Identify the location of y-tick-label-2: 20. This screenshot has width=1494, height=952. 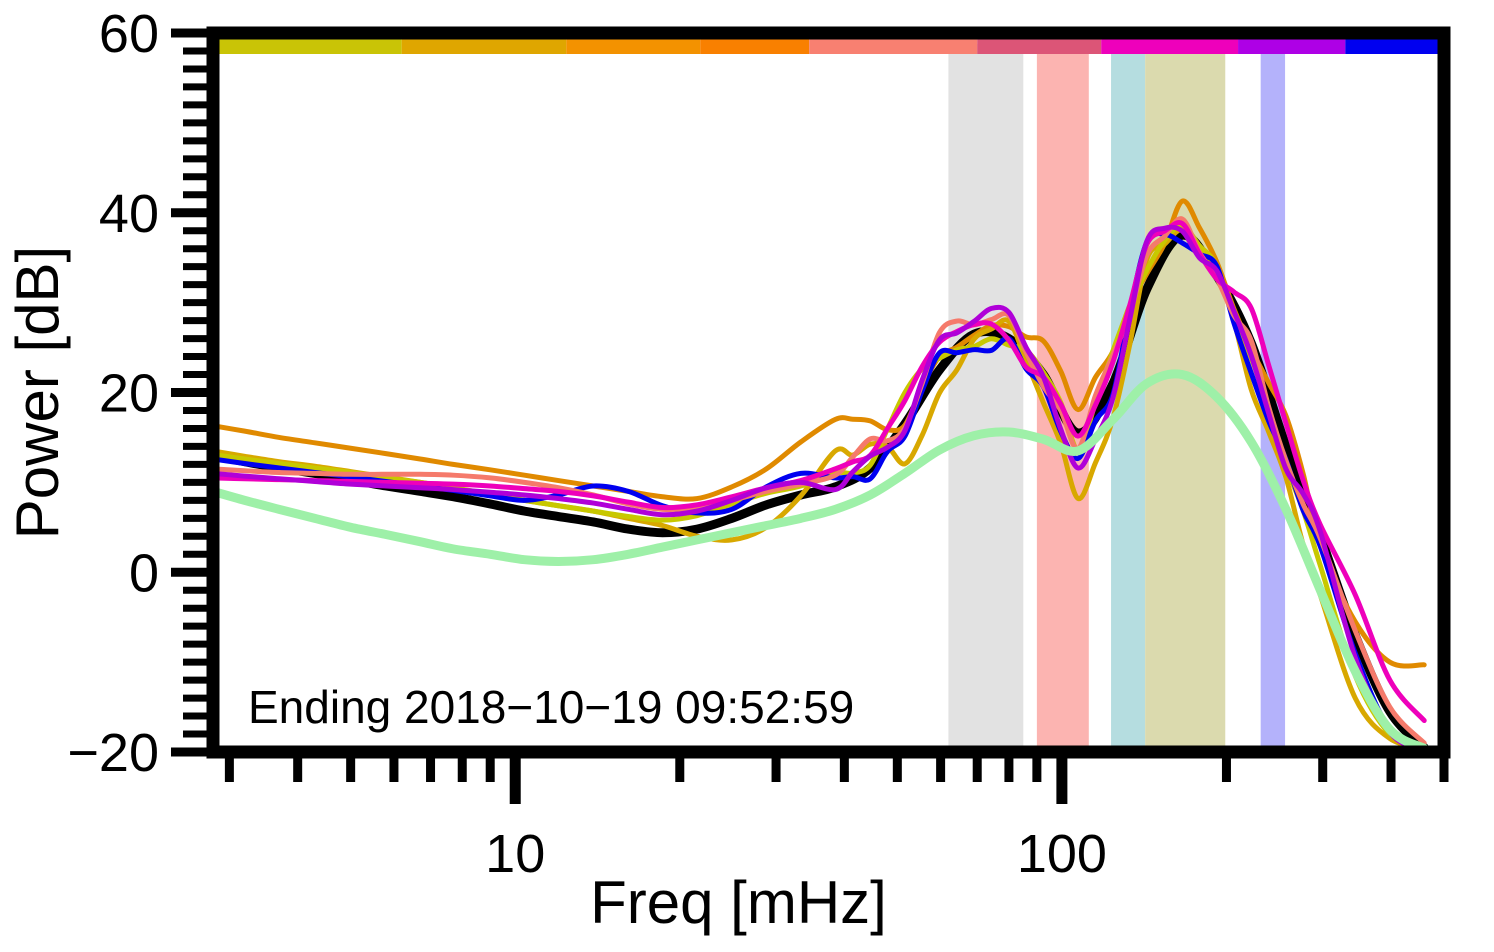
(129, 394).